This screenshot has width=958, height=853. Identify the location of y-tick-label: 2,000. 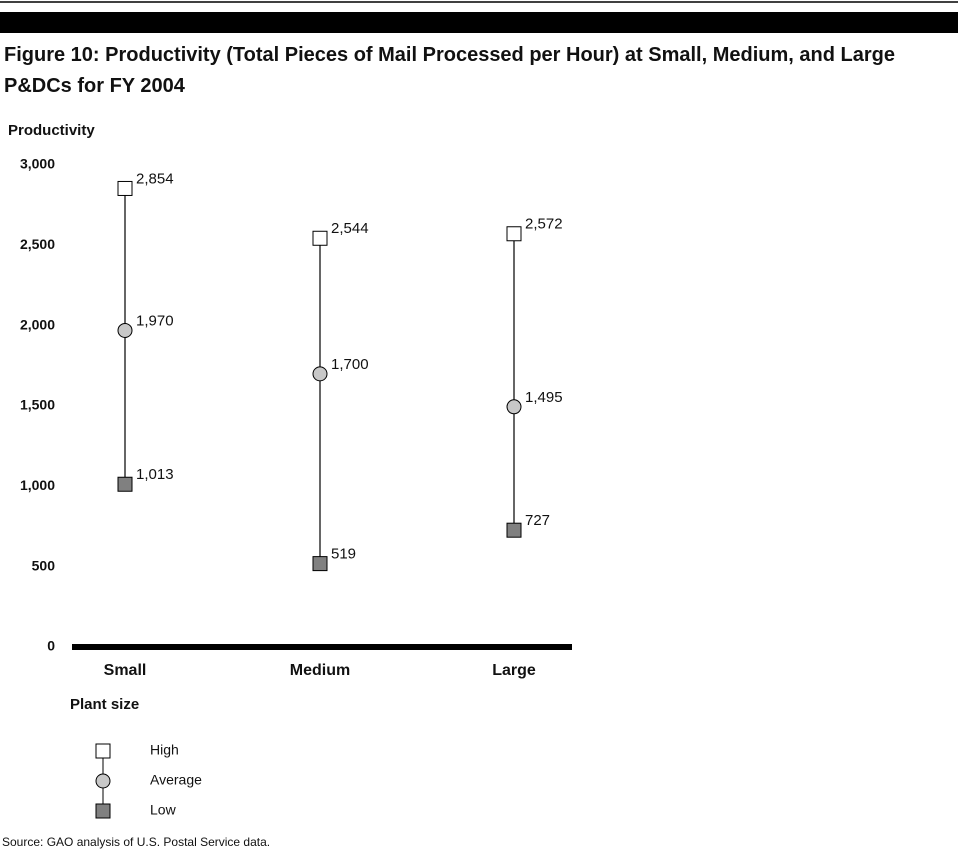
(37, 324).